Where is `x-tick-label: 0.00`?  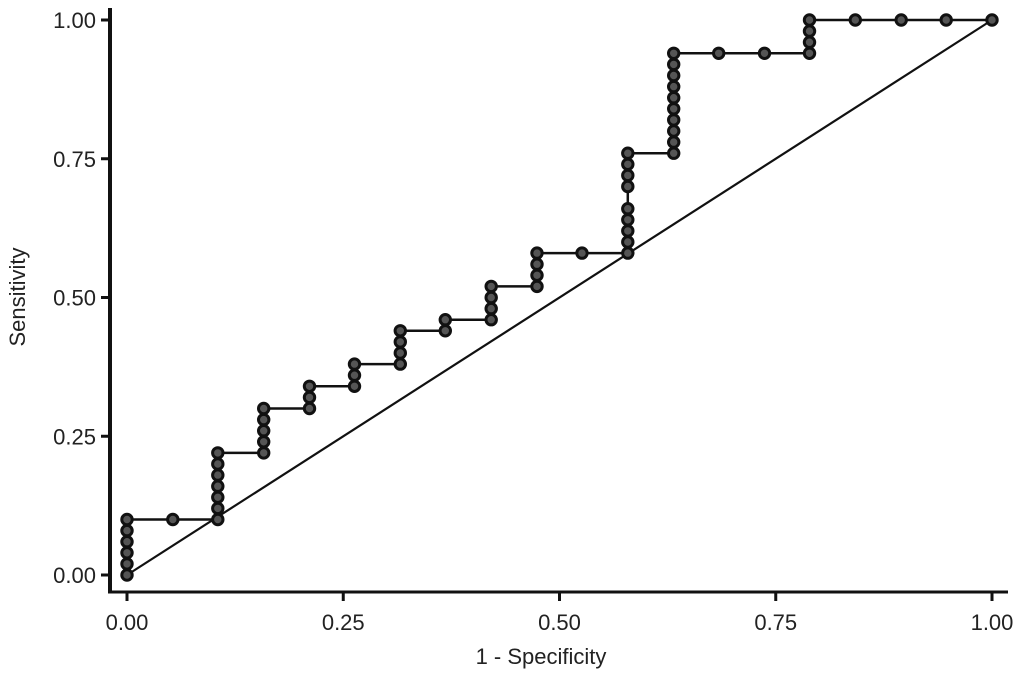
x-tick-label: 0.00 is located at coordinates (127, 622).